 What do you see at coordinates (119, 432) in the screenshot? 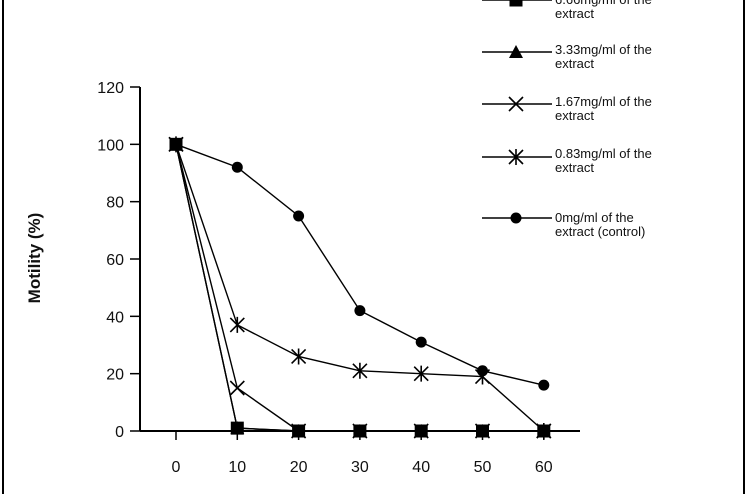
I see `y-tick-label: 0` at bounding box center [119, 432].